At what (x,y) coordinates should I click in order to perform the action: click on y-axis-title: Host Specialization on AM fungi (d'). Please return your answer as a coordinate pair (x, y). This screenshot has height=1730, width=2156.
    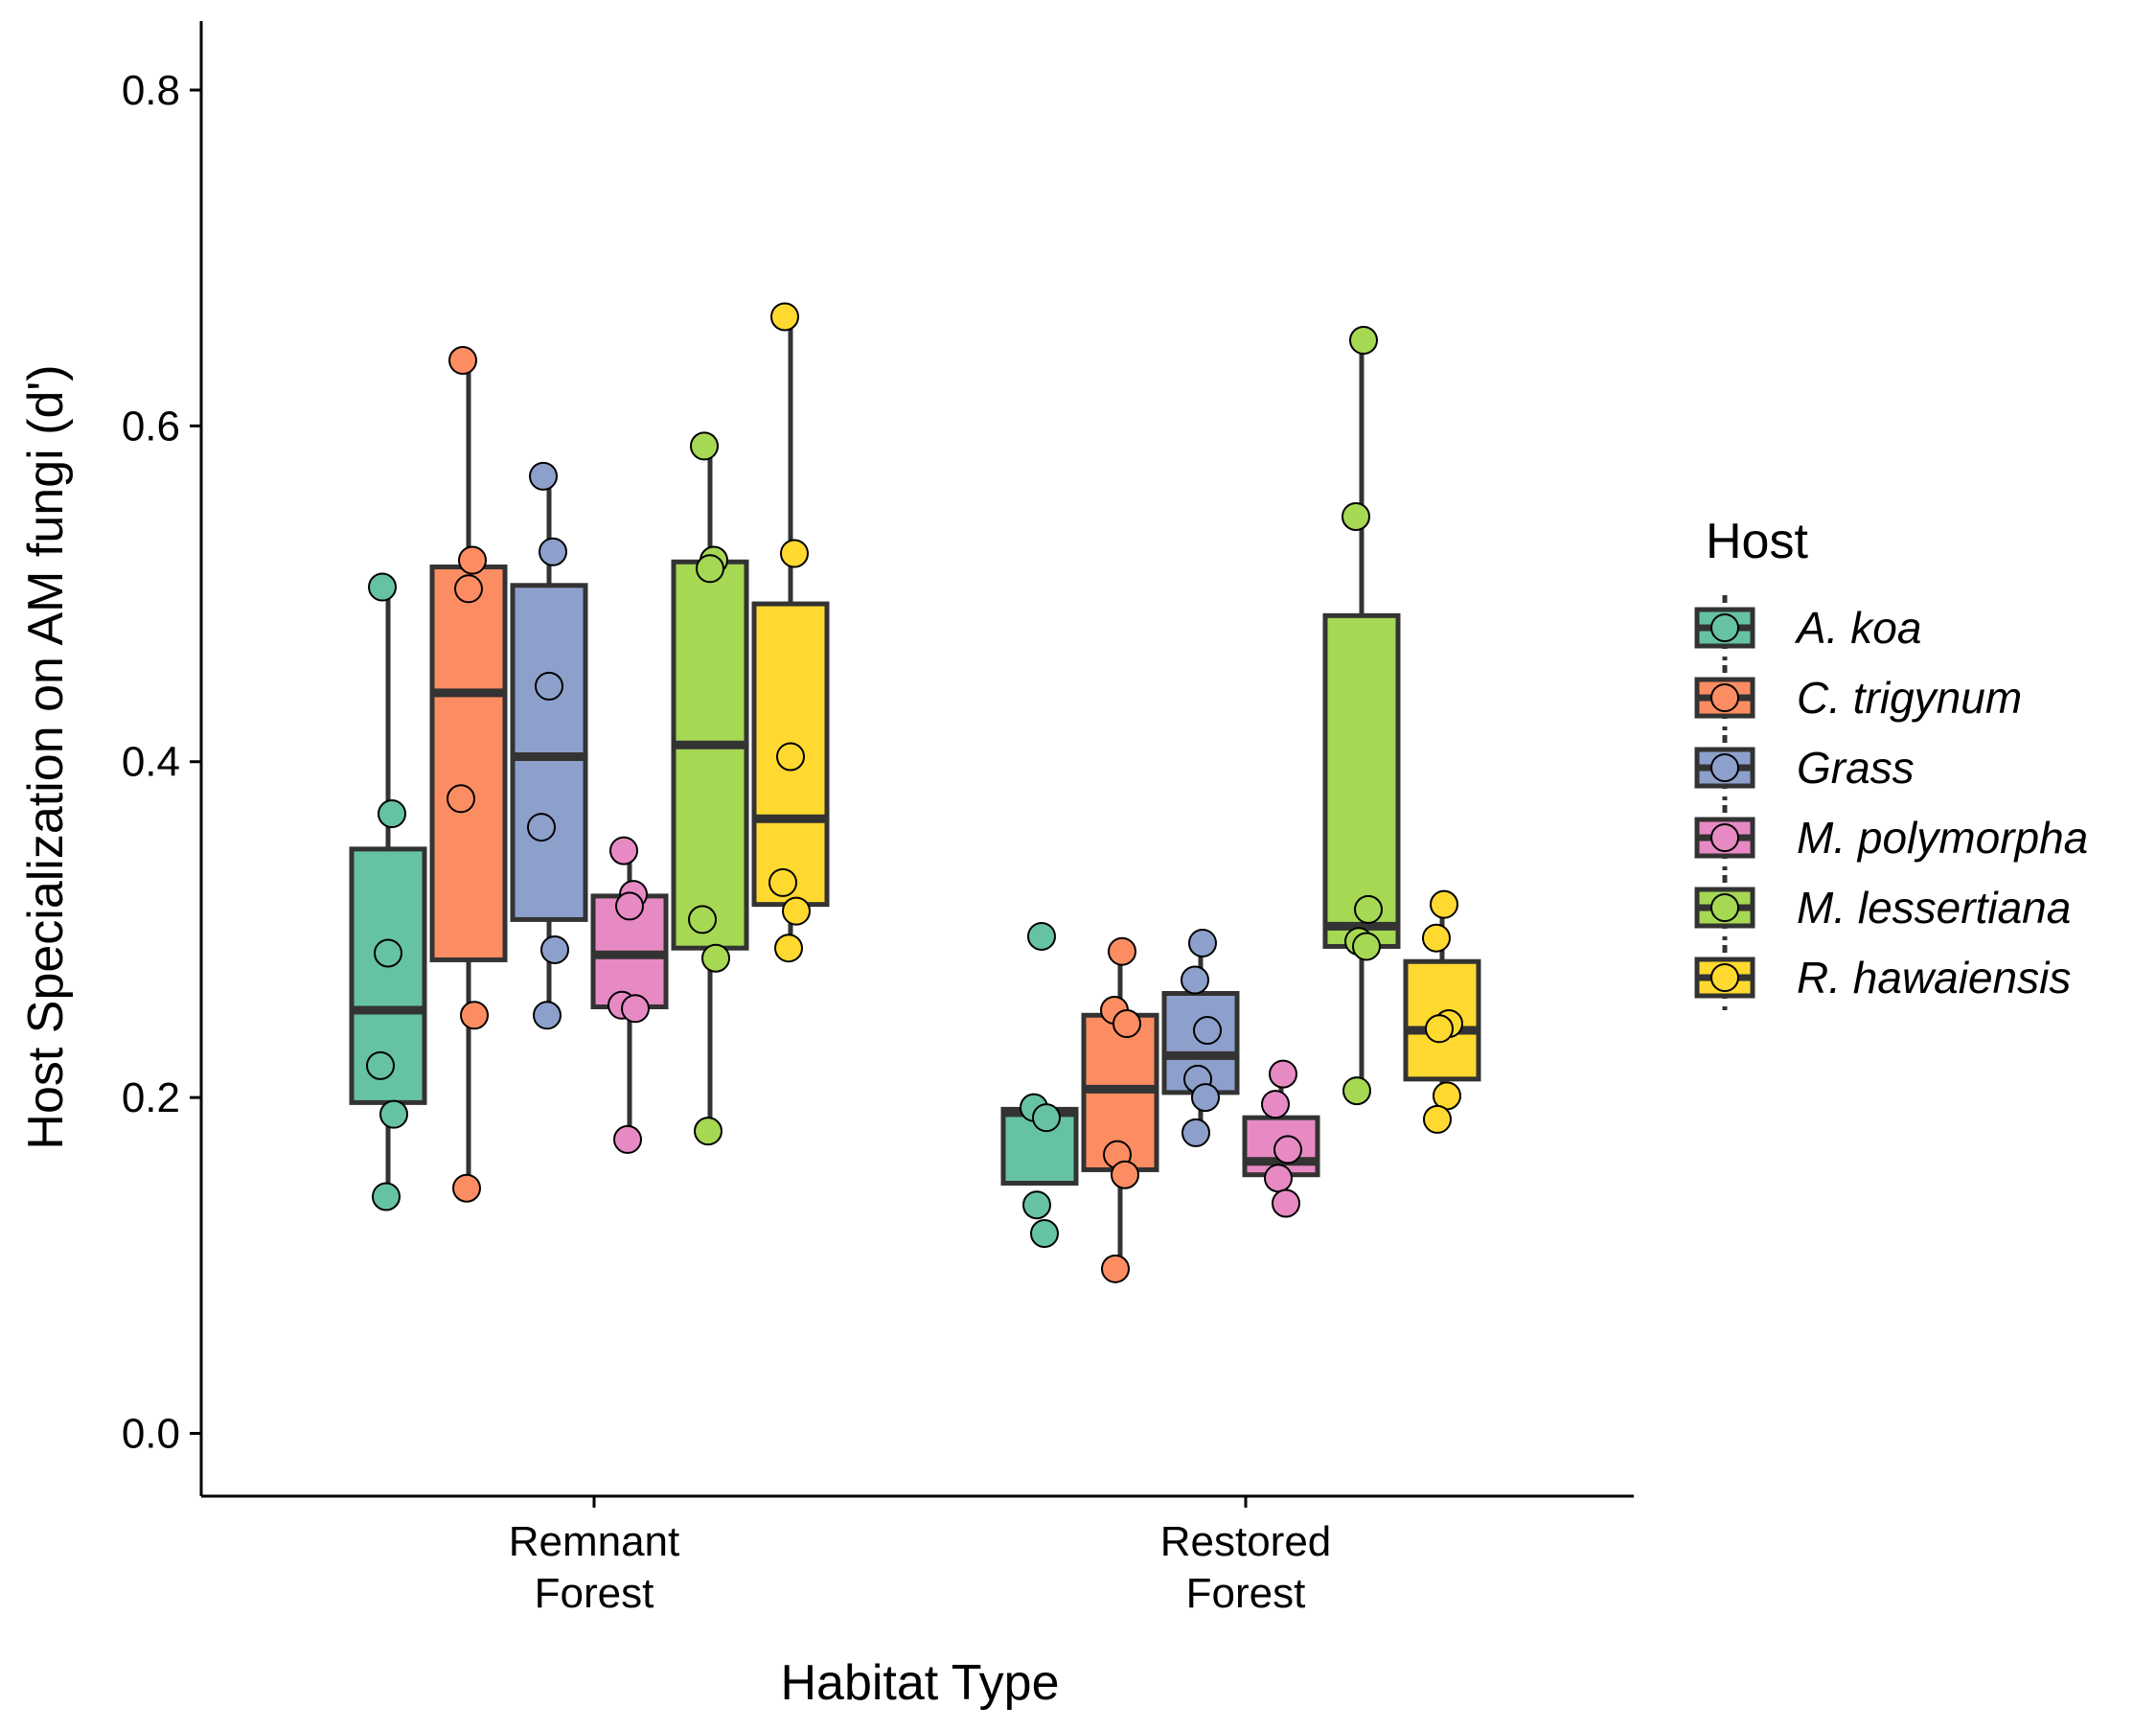
    Looking at the image, I should click on (46, 756).